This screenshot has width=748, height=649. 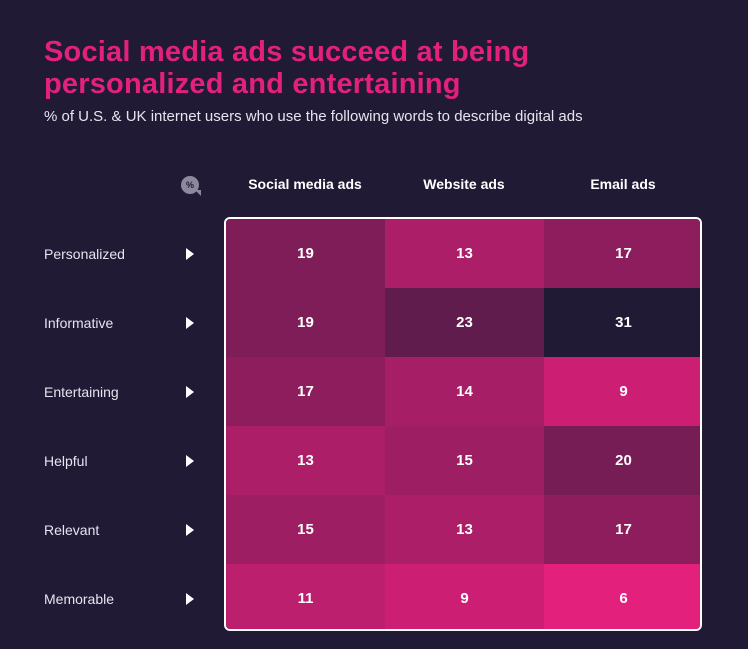 I want to click on heatmap-cell-r5-c0: 11, so click(x=305, y=596).